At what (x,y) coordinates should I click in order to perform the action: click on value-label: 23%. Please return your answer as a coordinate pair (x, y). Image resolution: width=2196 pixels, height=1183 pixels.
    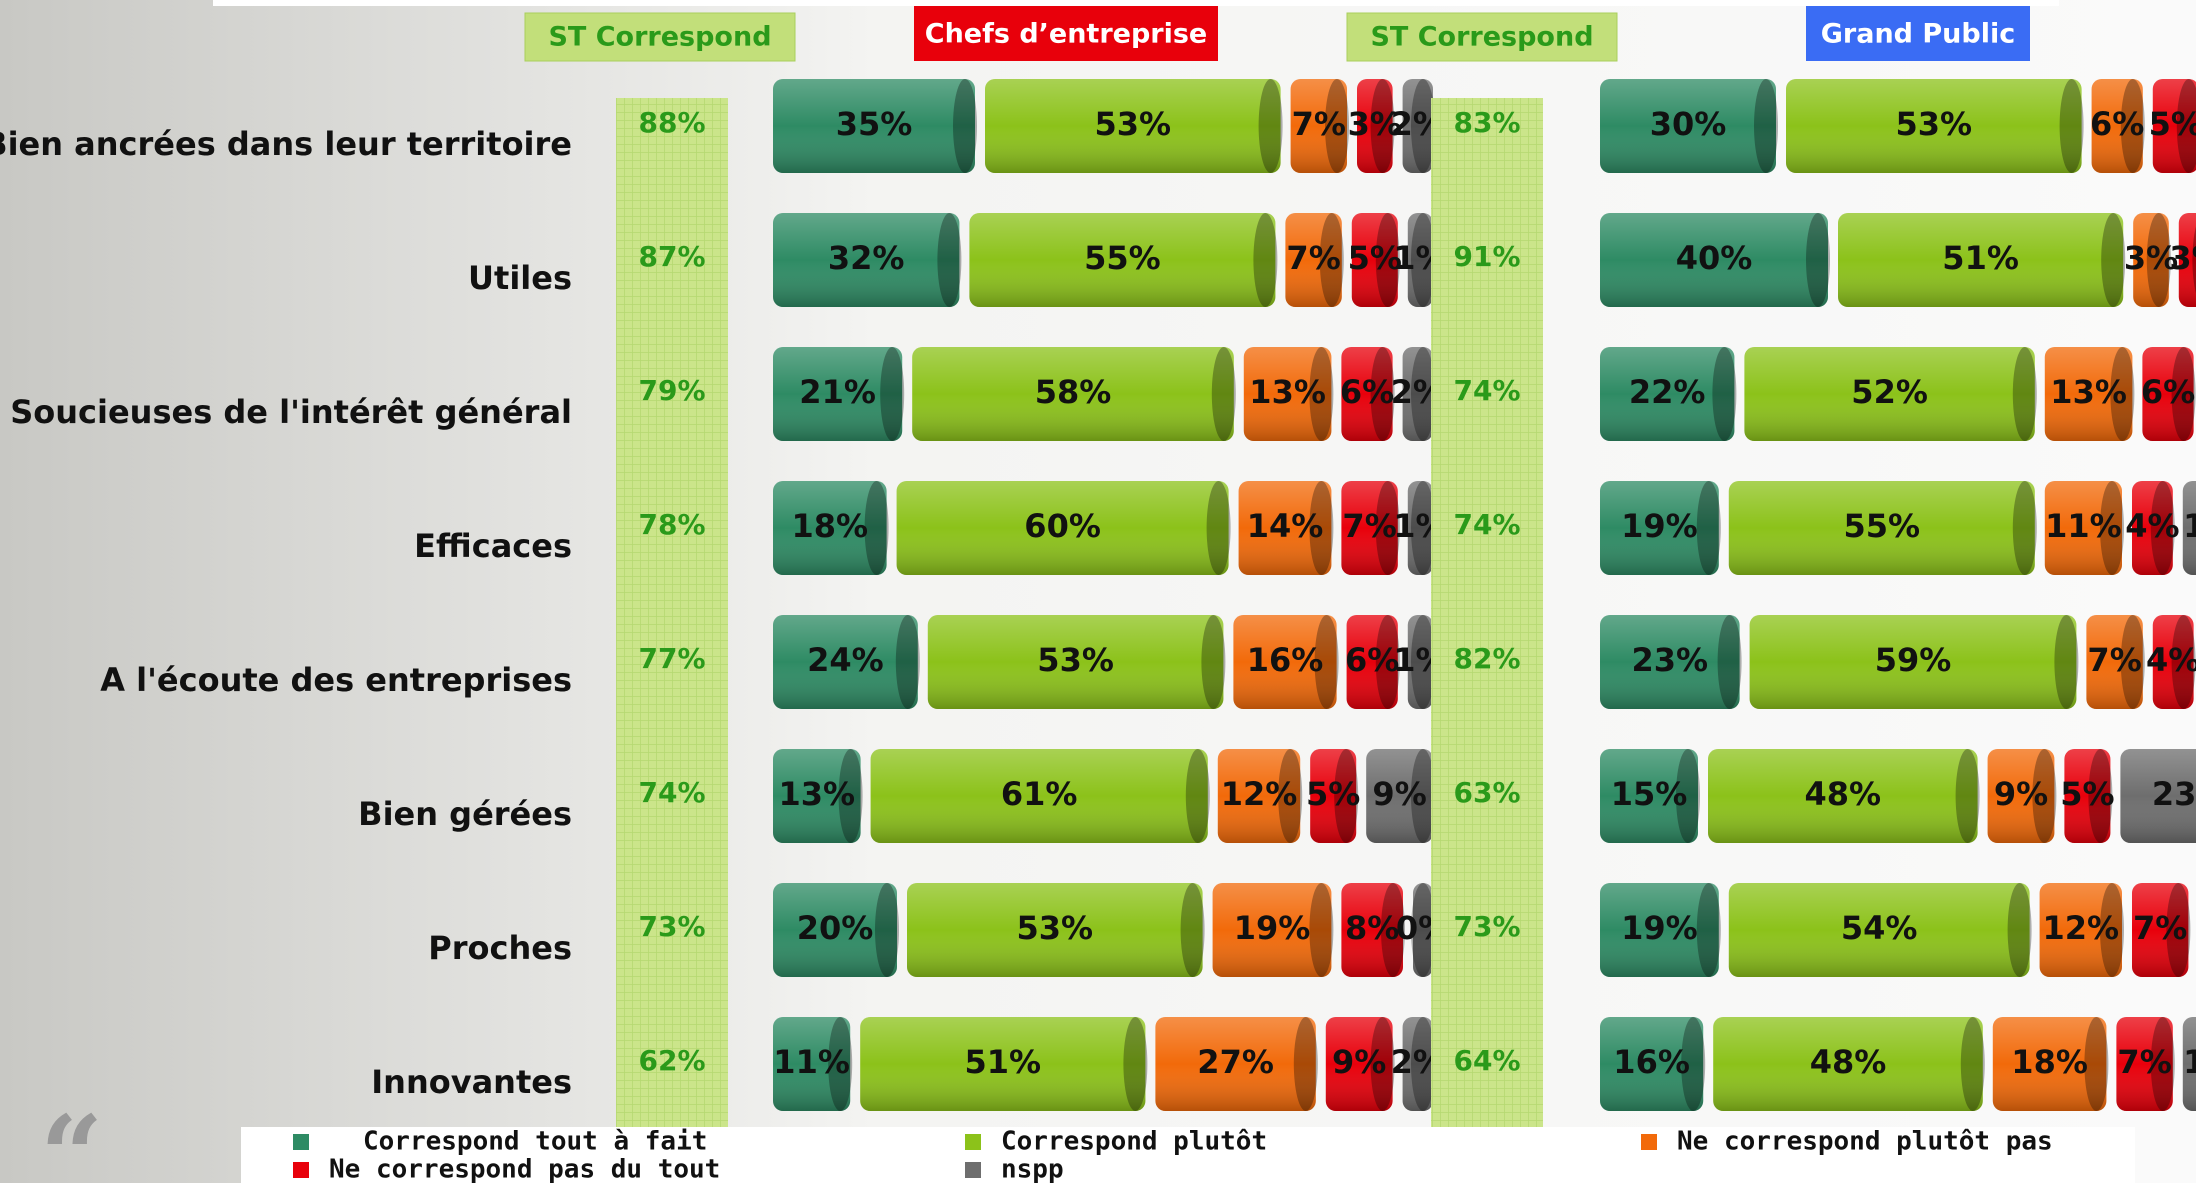
    Looking at the image, I should click on (1670, 660).